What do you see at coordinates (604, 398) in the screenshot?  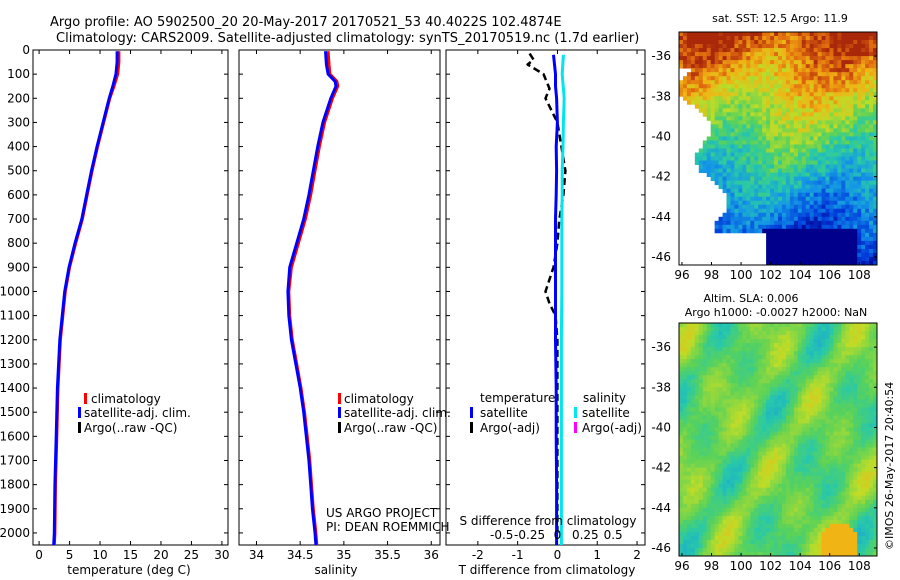 I see `legend-title-salinity: salinity` at bounding box center [604, 398].